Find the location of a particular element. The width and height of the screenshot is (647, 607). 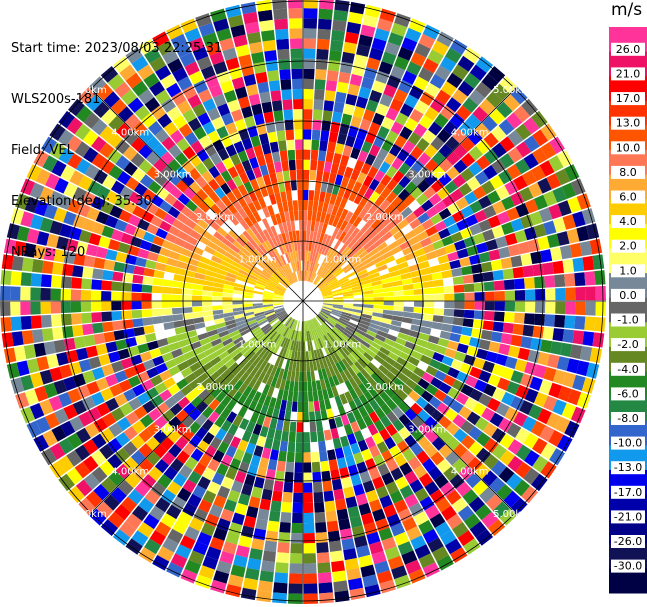

start-time: Start time: 2023/08/03 22:25:31 is located at coordinates (117, 48).